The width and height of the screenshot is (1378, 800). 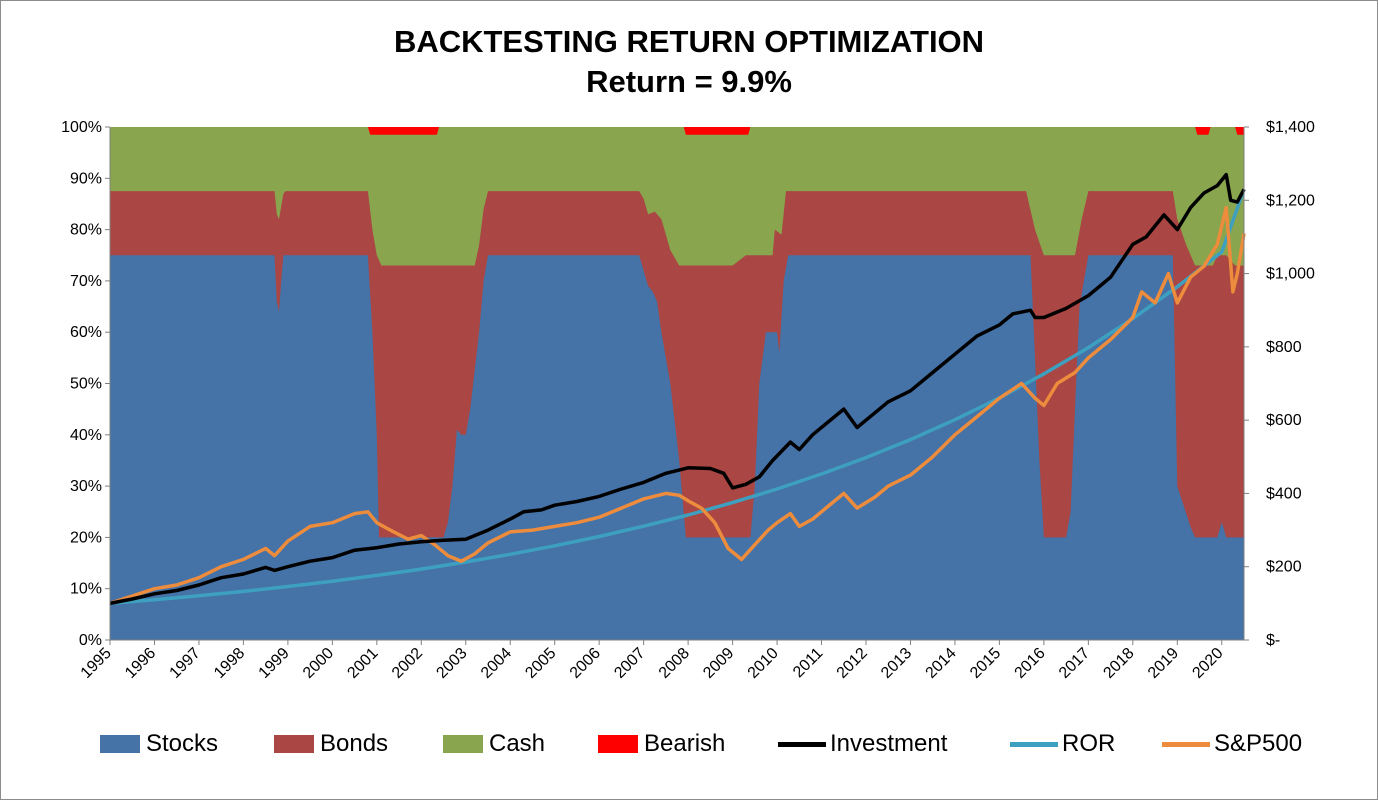 I want to click on x-tick-label: 2020, so click(x=1207, y=663).